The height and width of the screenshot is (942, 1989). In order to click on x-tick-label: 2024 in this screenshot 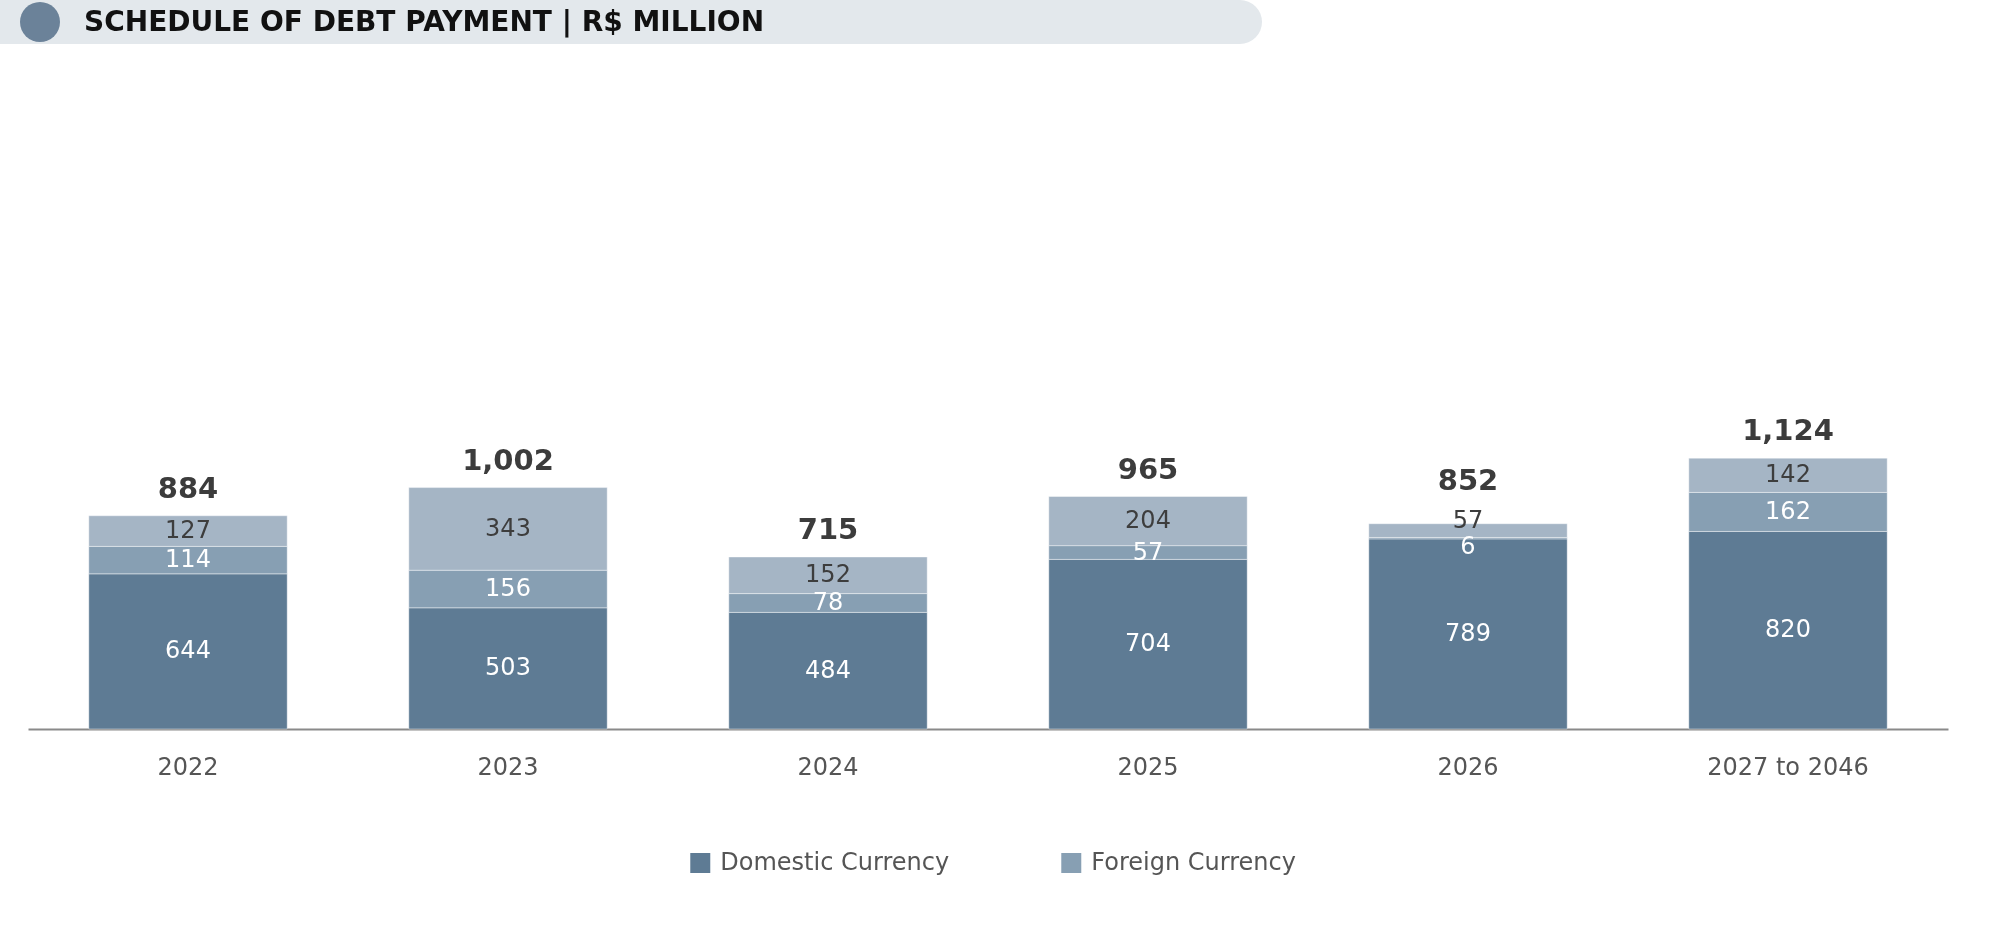, I will do `click(828, 766)`.